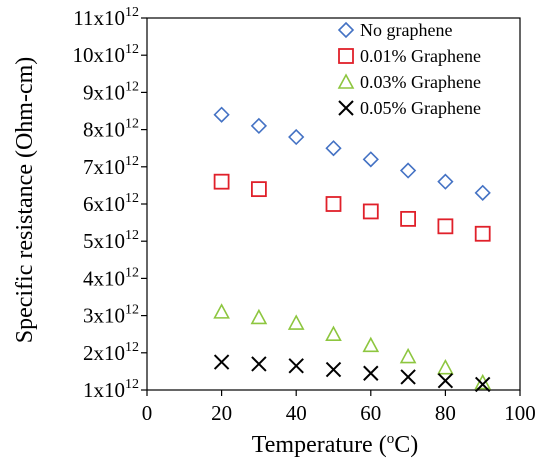 The width and height of the screenshot is (550, 465). Describe the element at coordinates (445, 413) in the screenshot. I see `x-tick-label: 80` at that location.